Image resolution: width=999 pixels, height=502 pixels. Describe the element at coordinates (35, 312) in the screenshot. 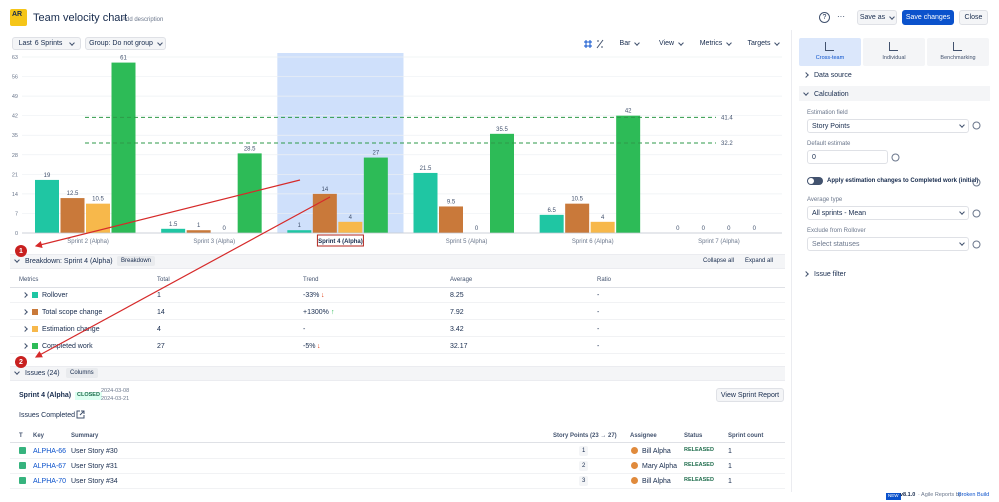

I see `series-swatch` at that location.